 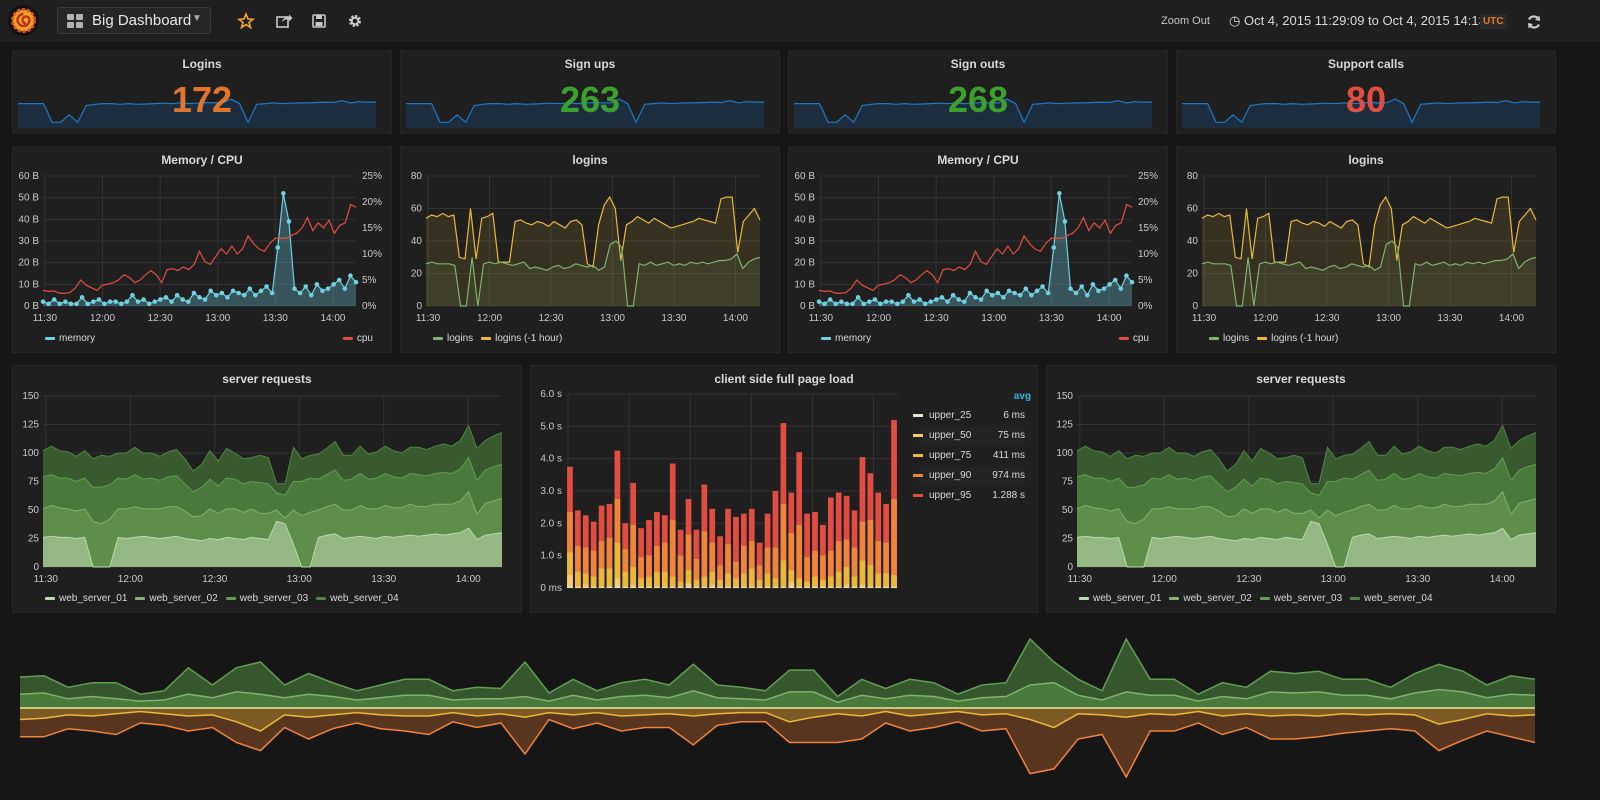 I want to click on legend-row: upper_25 6 ms, so click(x=972, y=416).